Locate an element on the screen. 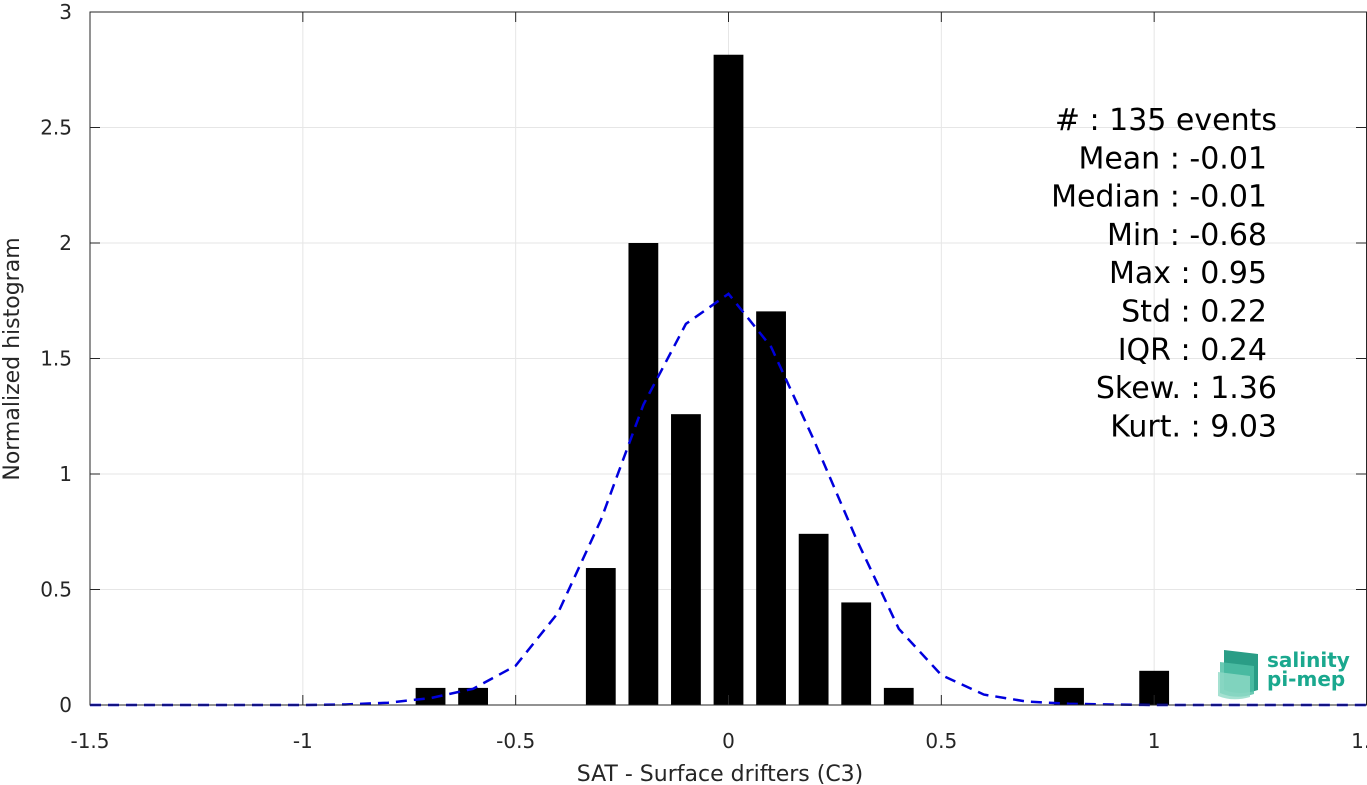 The image size is (1367, 785). logo-emblem-icon is located at coordinates (1238, 675).